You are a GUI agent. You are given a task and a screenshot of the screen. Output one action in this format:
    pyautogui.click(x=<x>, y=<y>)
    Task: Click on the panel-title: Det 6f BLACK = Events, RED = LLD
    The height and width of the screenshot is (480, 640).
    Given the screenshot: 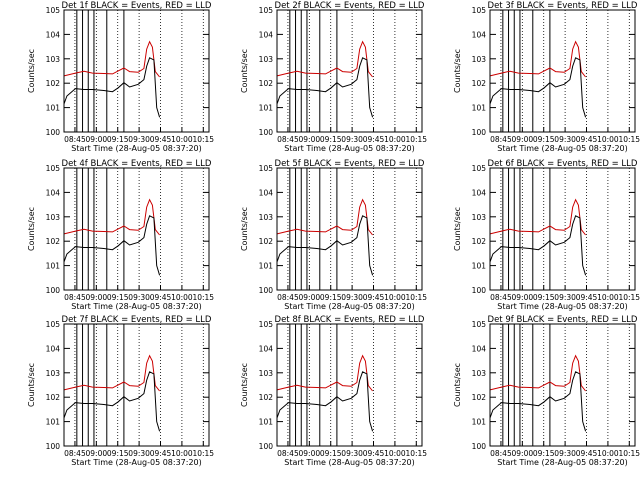 What is the action you would take?
    pyautogui.click(x=563, y=164)
    